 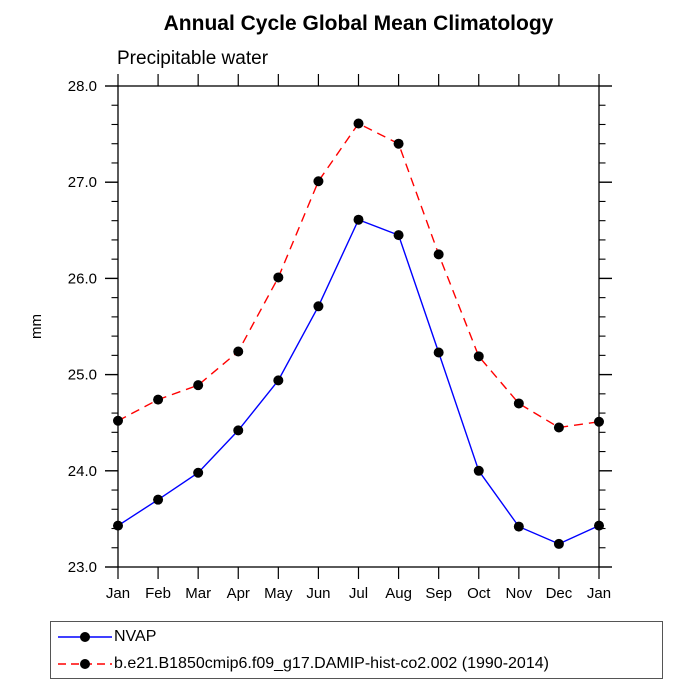 I want to click on x-tick-label: Feb, so click(x=158, y=593).